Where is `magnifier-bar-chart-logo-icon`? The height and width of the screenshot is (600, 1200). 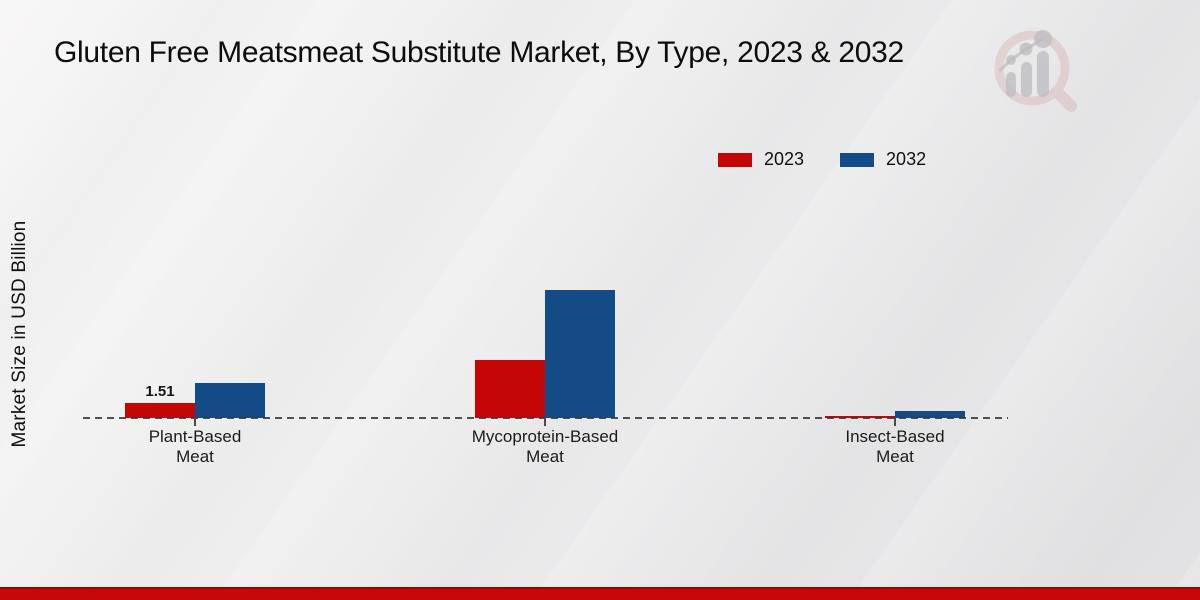
magnifier-bar-chart-logo-icon is located at coordinates (1035, 71).